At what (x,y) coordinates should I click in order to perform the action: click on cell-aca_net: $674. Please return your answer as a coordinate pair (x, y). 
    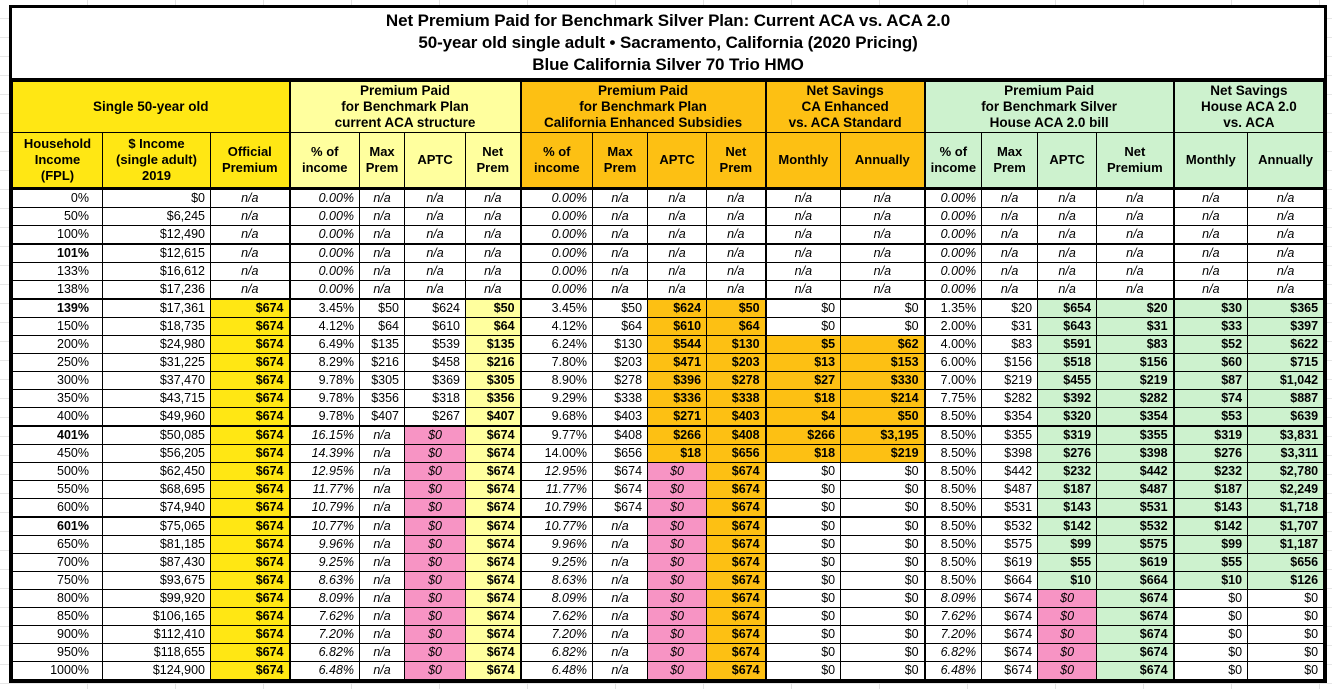
    Looking at the image, I should click on (493, 580).